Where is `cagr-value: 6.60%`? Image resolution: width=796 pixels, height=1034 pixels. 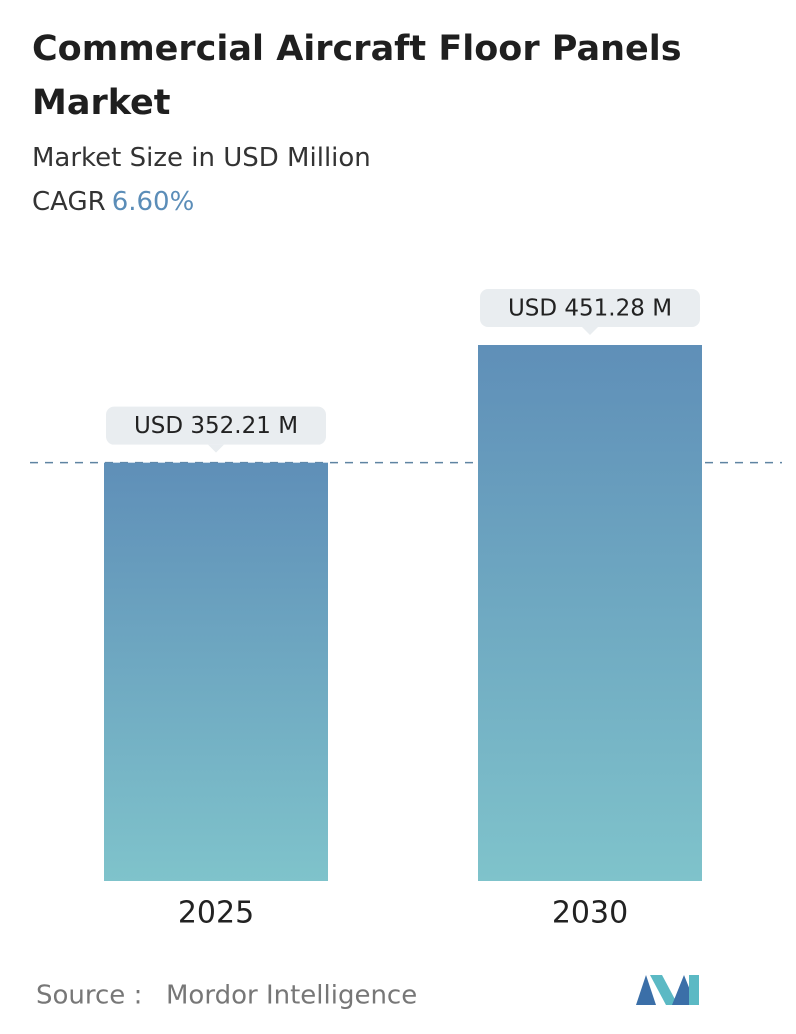
cagr-value: 6.60% is located at coordinates (153, 202).